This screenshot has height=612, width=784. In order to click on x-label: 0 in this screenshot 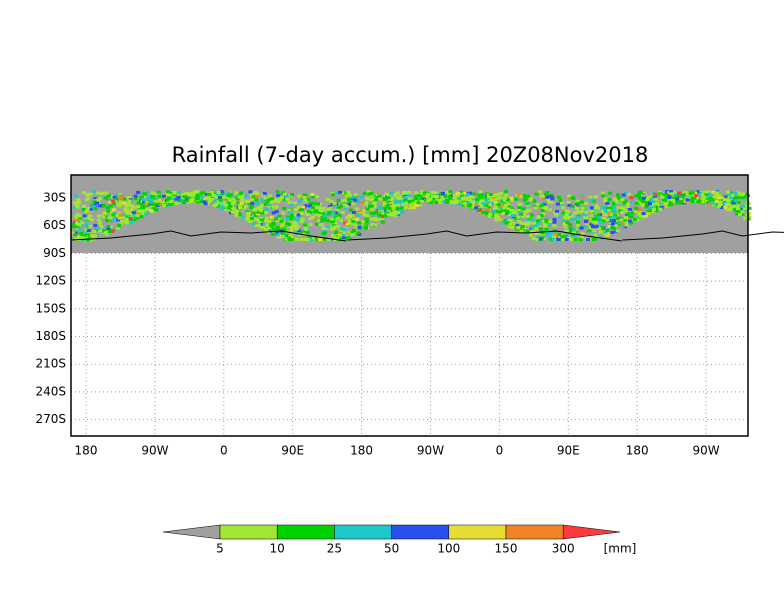, I will do `click(500, 451)`.